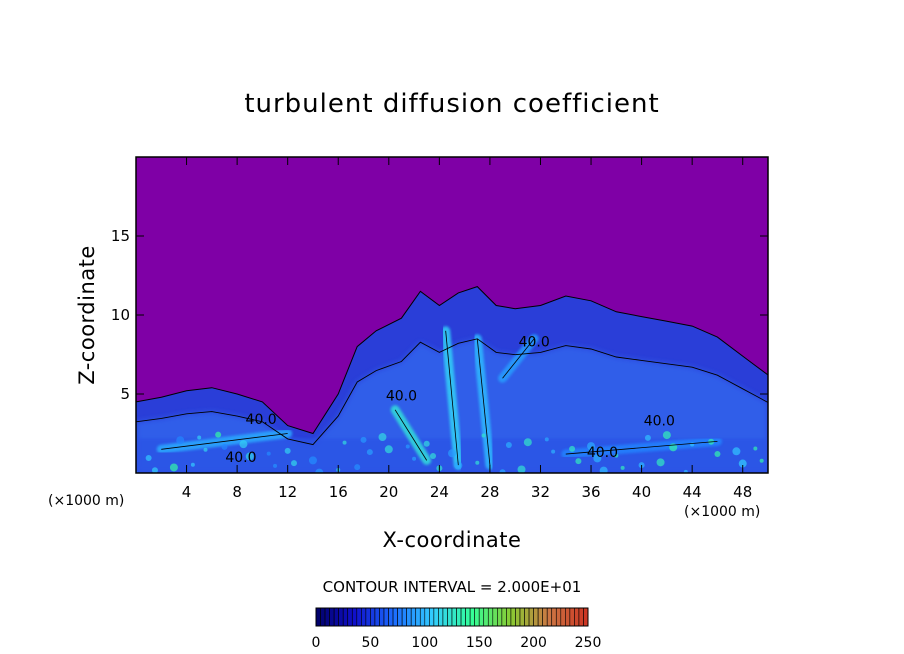 The image size is (904, 654). What do you see at coordinates (452, 587) in the screenshot?
I see `contour-interval: CONTOUR INTERVAL = 2.000E+01` at bounding box center [452, 587].